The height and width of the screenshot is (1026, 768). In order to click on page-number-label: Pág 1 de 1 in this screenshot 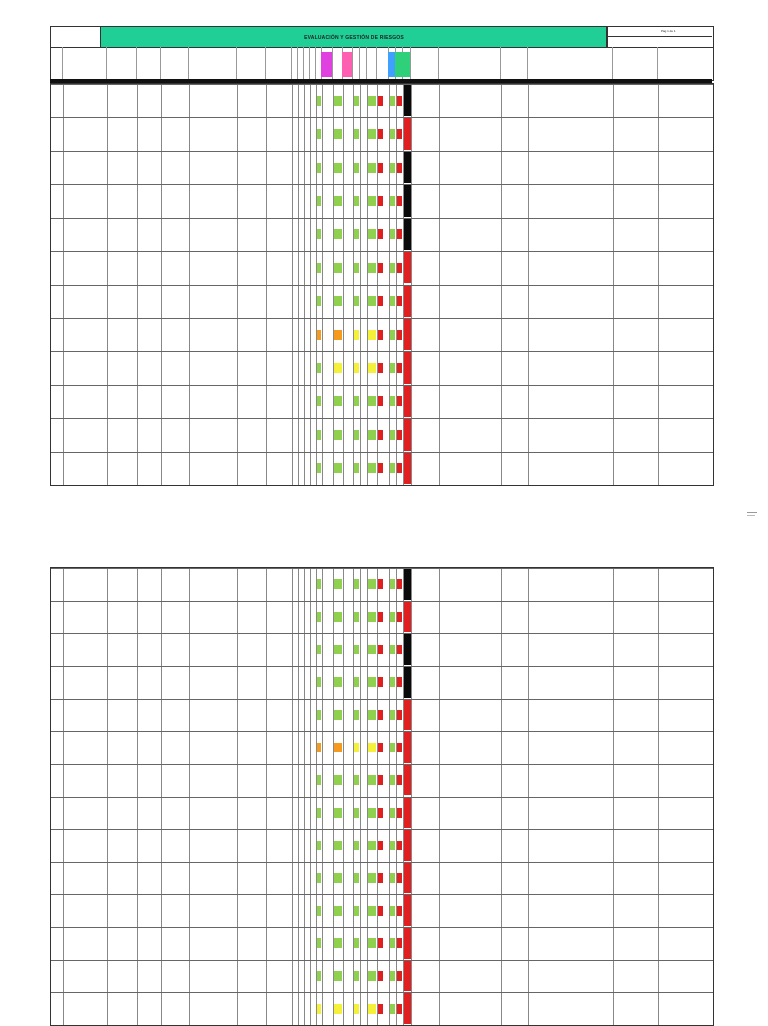, I will do `click(668, 31)`.